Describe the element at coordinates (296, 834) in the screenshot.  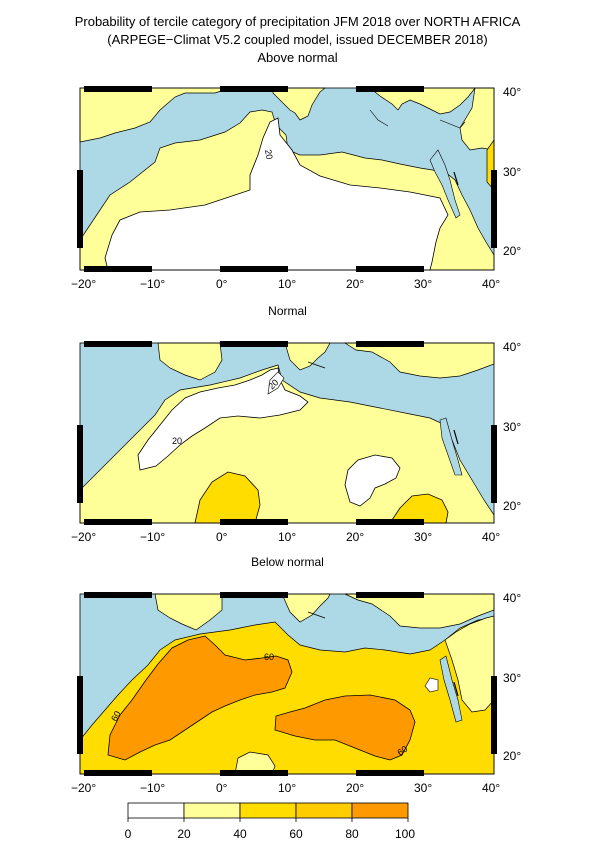
I see `colorbar-label: 60` at that location.